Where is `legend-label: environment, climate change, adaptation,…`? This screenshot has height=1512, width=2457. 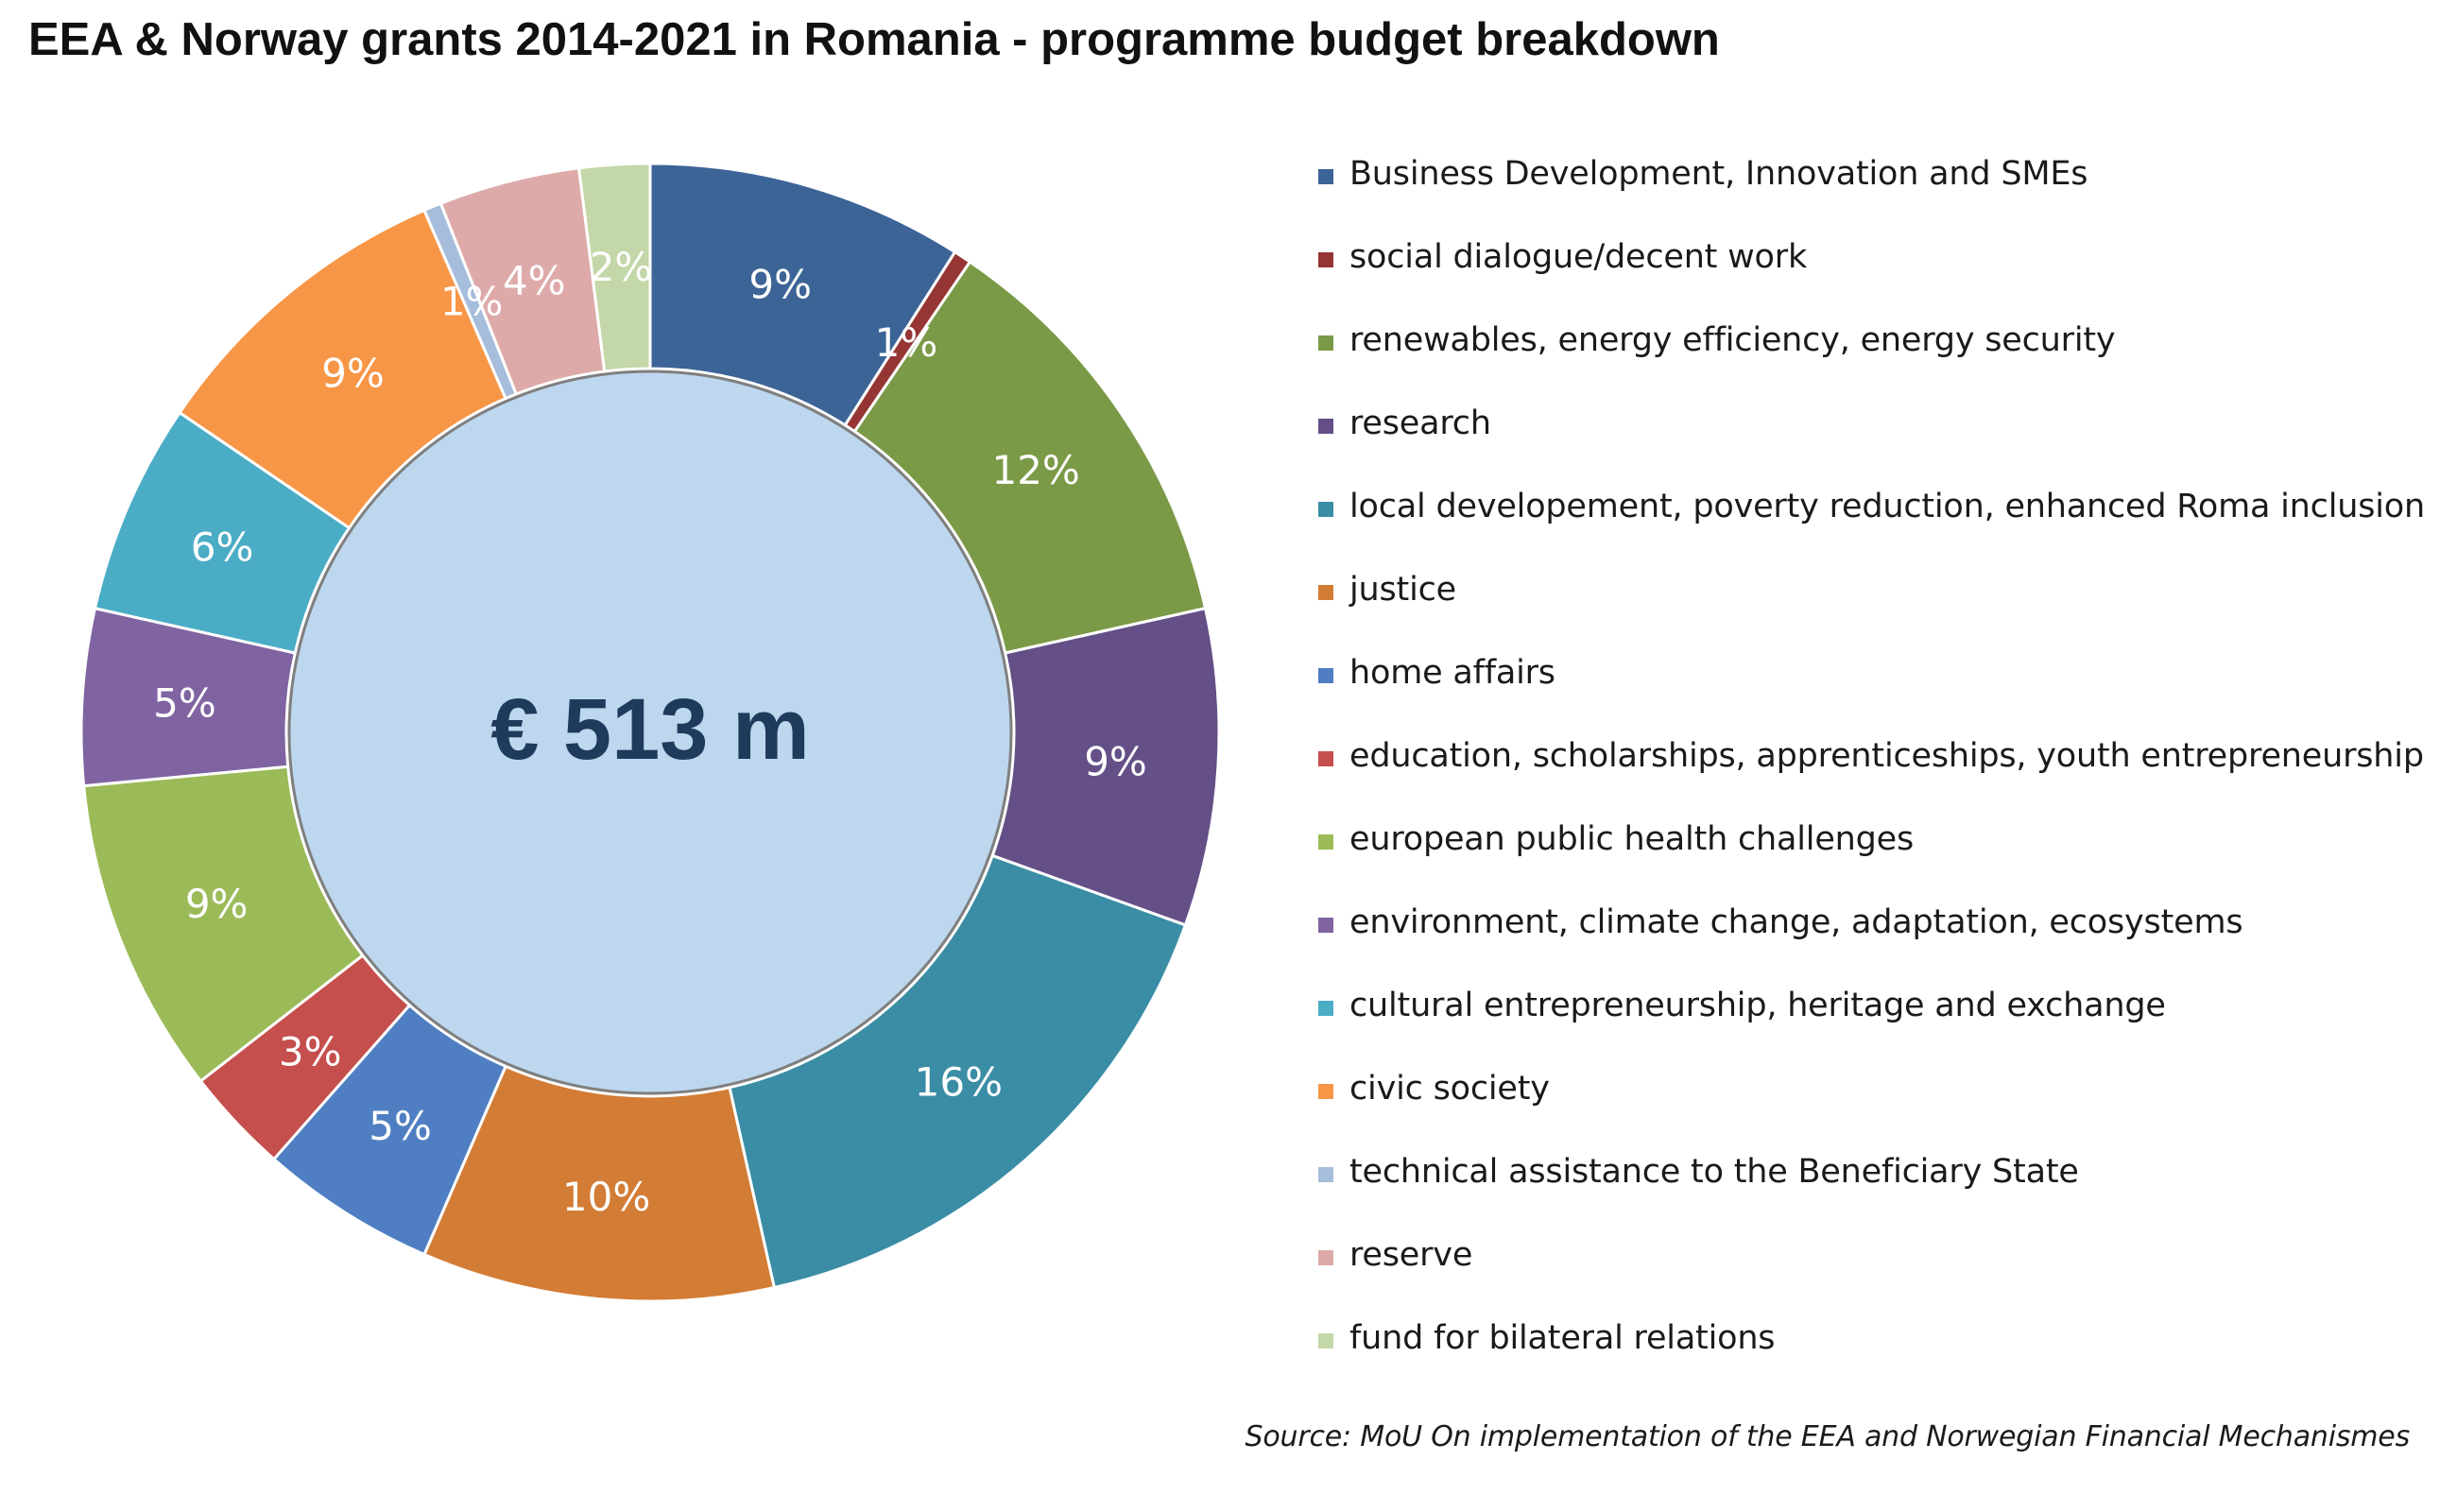 legend-label: environment, climate change, adaptation,… is located at coordinates (1796, 922).